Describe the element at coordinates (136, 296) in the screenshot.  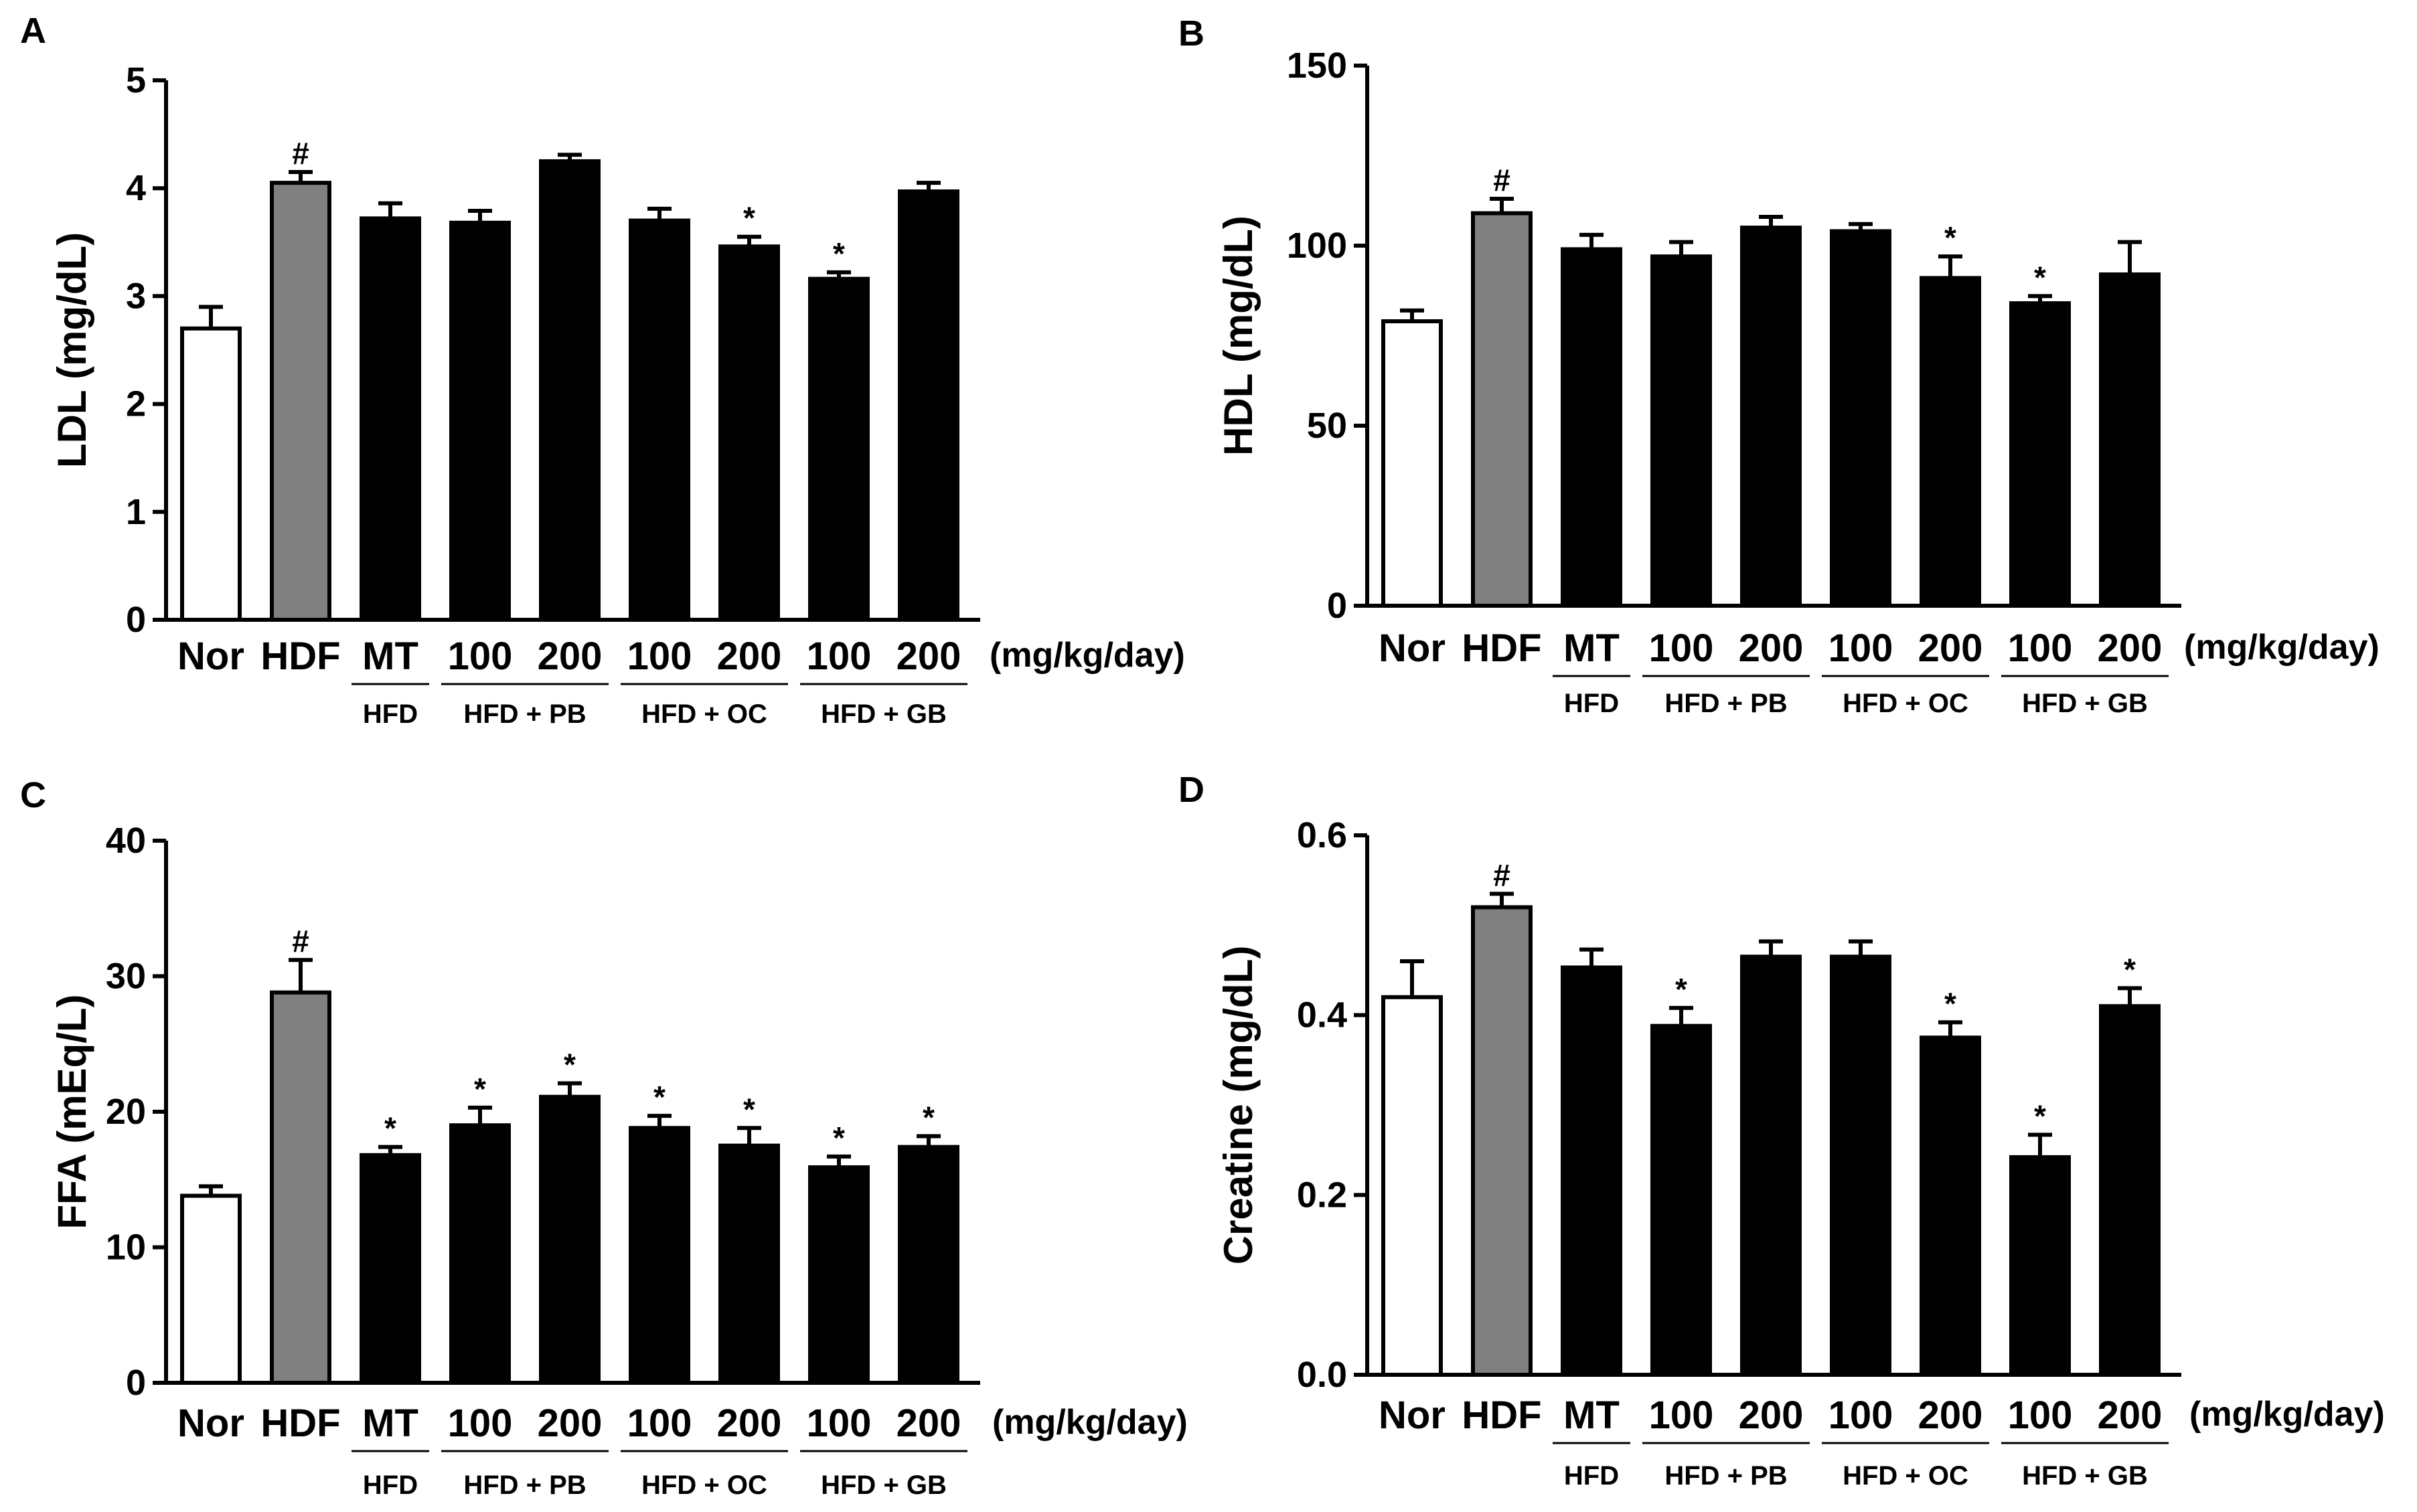
I see `y-tick-label: 3` at that location.